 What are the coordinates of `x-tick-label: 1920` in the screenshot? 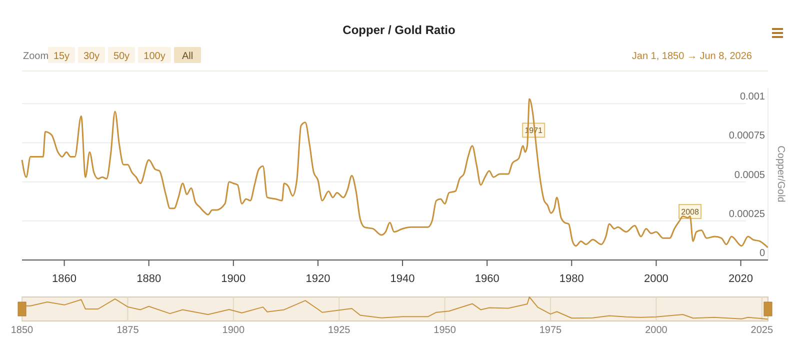 It's located at (318, 279).